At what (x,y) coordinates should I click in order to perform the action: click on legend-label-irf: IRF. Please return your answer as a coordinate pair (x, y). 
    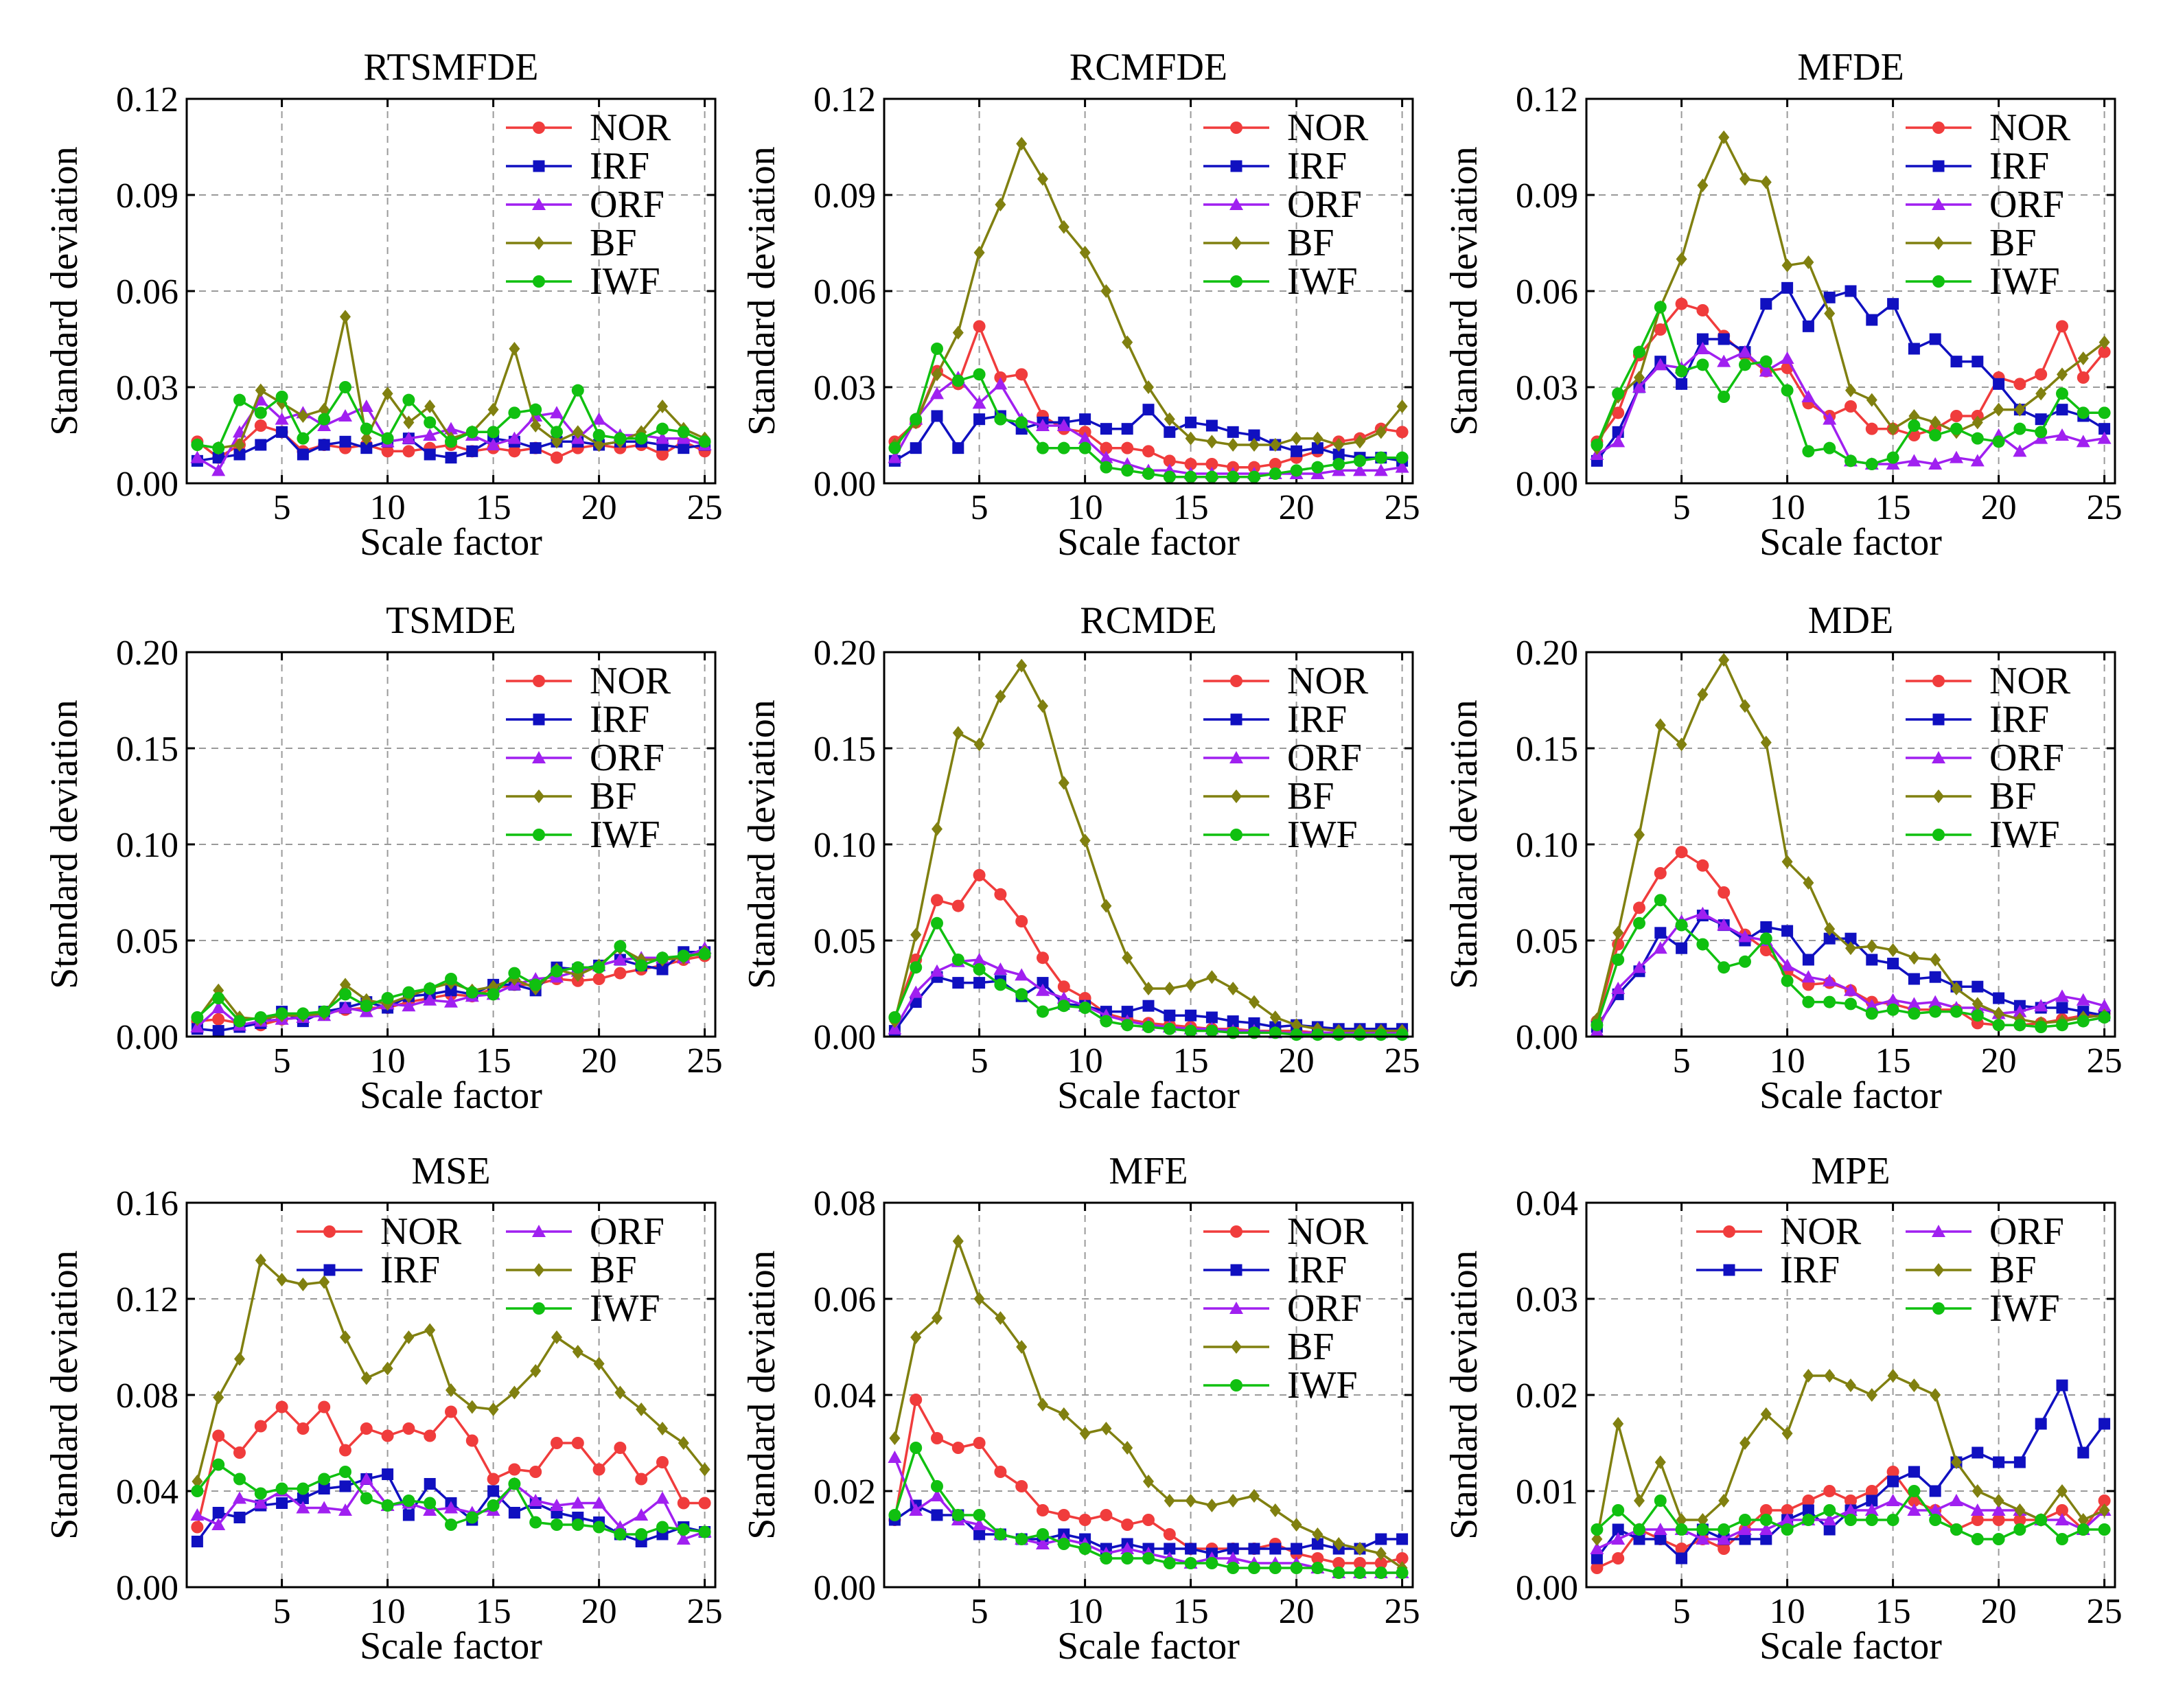
    Looking at the image, I should click on (1317, 1270).